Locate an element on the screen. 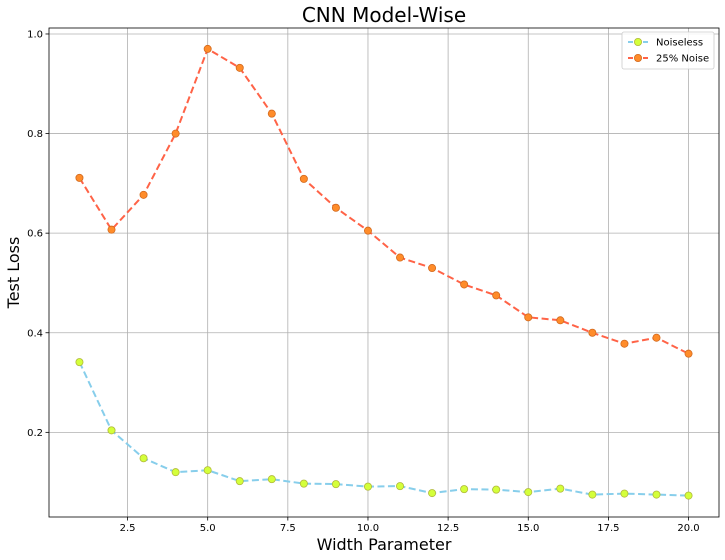  y-tick-label: 0.8 is located at coordinates (35, 134).